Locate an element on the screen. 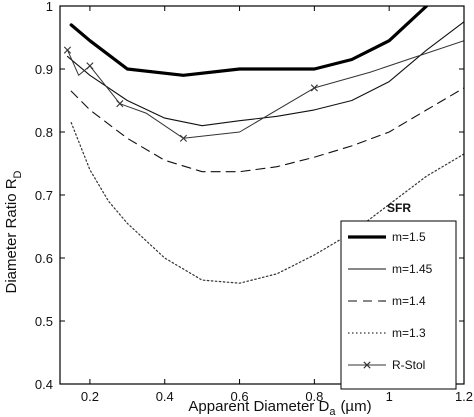  legend-label-m-1-4: m=1.4 is located at coordinates (409, 301).